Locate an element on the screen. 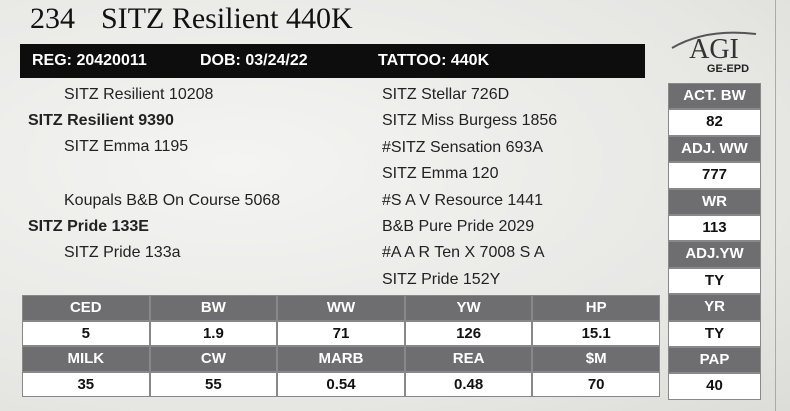  registration-bar is located at coordinates (332, 61).